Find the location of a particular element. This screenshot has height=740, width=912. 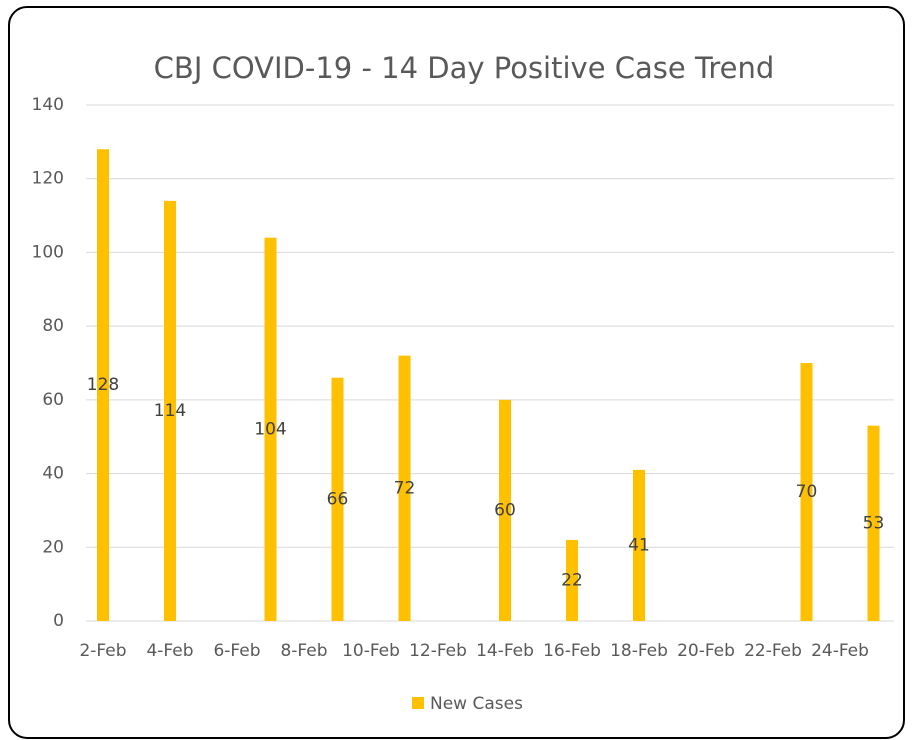

y-tick-label: 140 is located at coordinates (48, 105).